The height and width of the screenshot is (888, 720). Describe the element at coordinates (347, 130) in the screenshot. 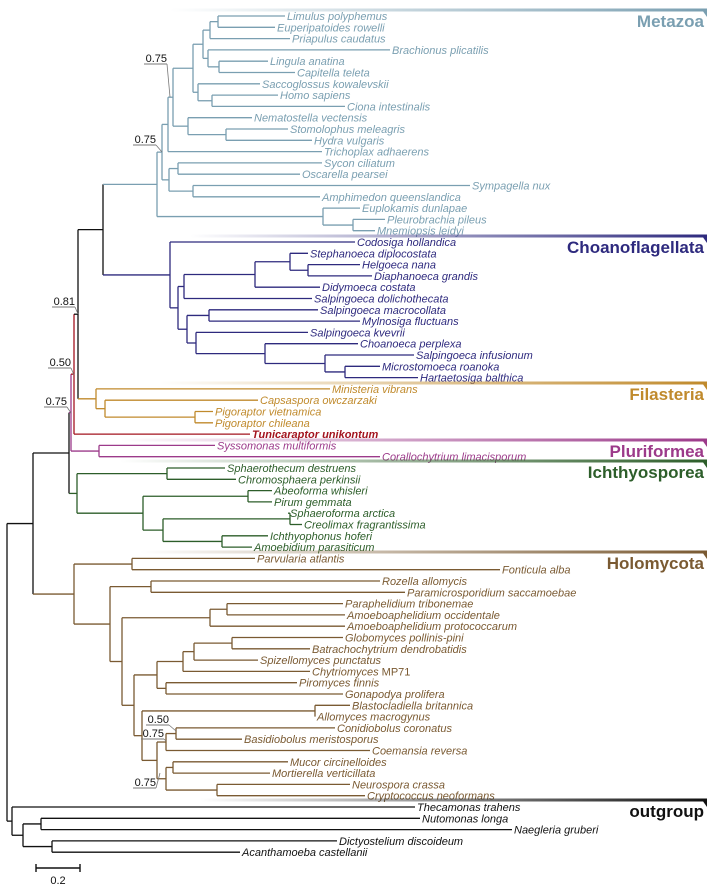

I see `taxon-label: Stomolophus meleagris` at that location.